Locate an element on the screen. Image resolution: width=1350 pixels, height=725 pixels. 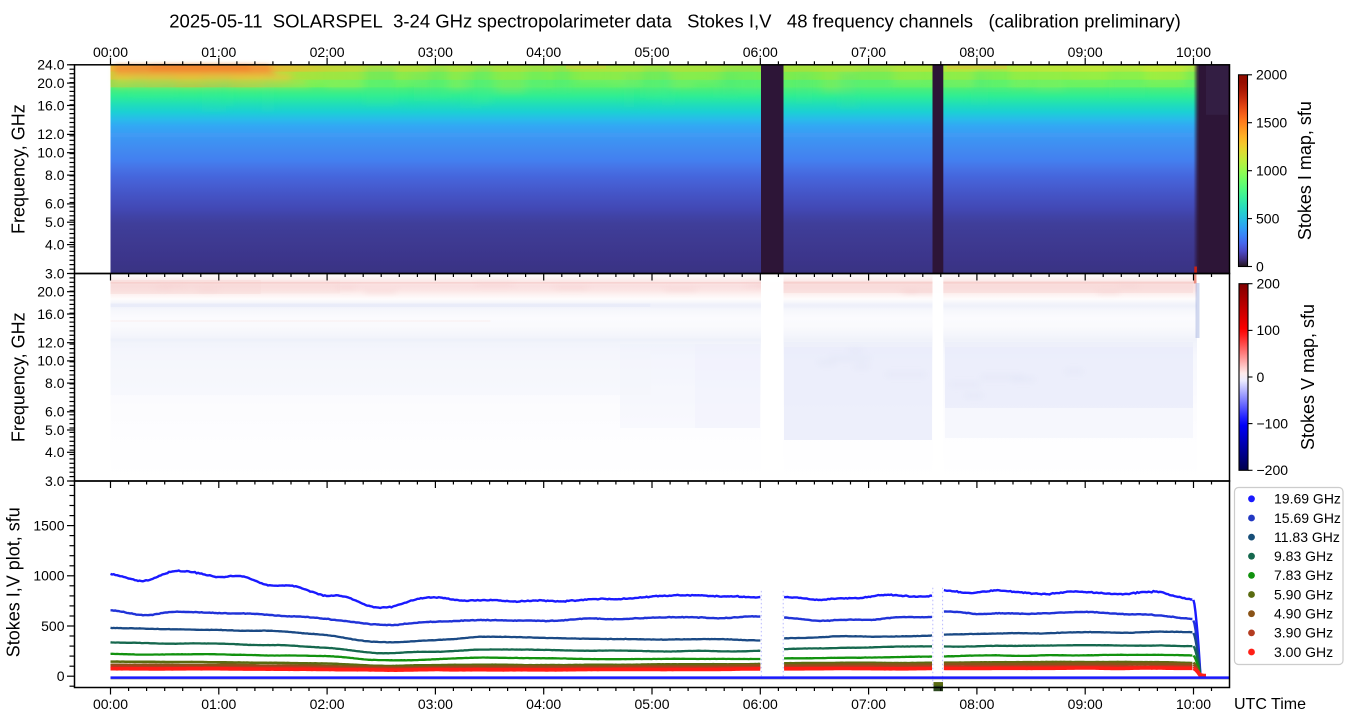
svg-text: −100 is located at coordinates (1273, 423).